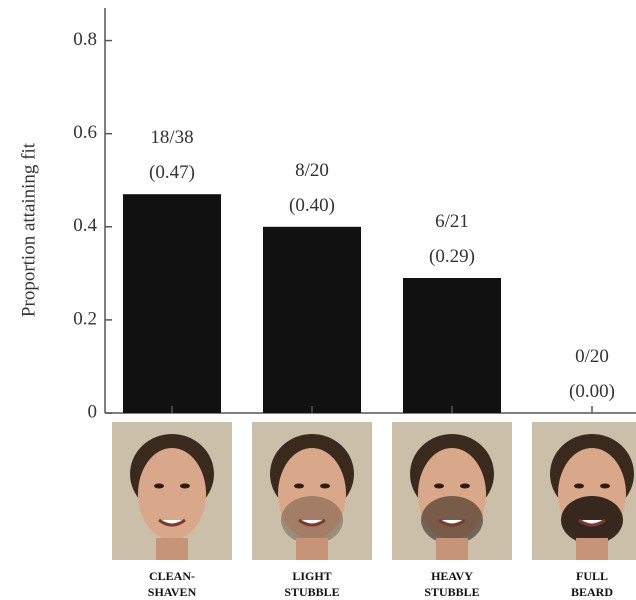 The width and height of the screenshot is (636, 600). I want to click on value-label: 0/20 (0.00), so click(592, 374).